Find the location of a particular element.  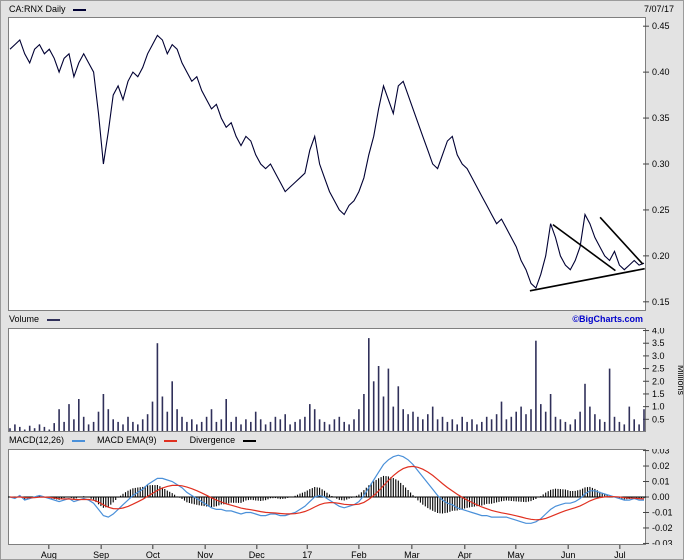

month-axis: Aug Sep Oct Nov Dec 17 Feb Mar Apr May Jun Jul is located at coordinates (333, 552).